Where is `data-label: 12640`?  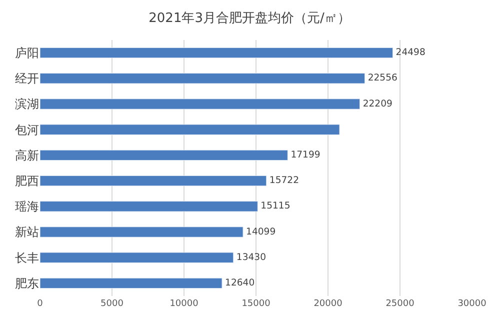 data-label: 12640 is located at coordinates (240, 283).